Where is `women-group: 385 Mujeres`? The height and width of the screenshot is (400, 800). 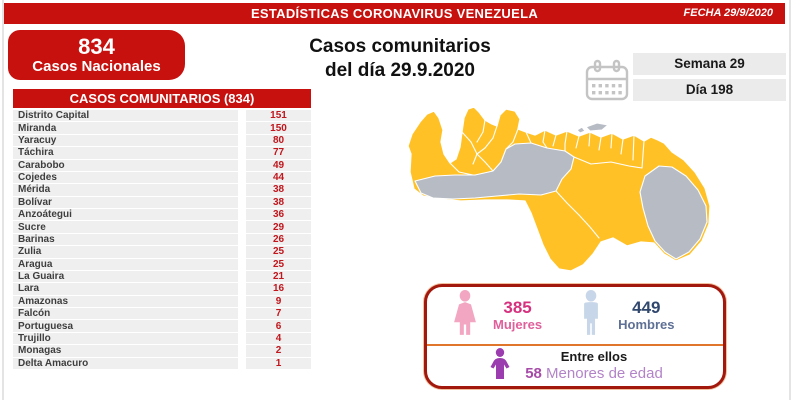 women-group: 385 Mujeres is located at coordinates (495, 315).